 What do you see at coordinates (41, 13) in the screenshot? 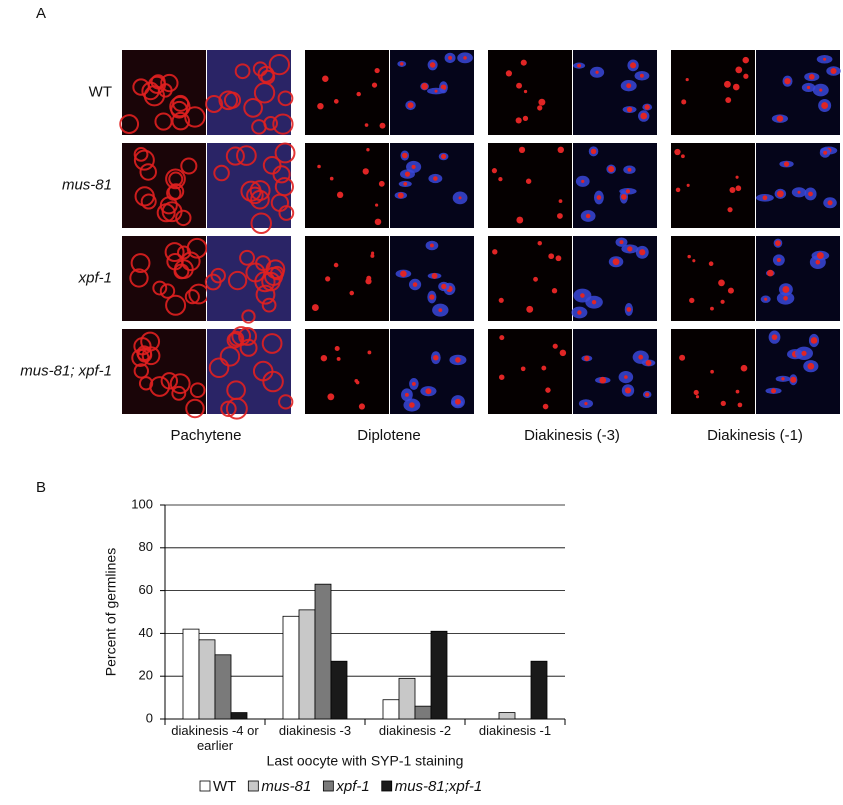
I see `panel-label: A` at bounding box center [41, 13].